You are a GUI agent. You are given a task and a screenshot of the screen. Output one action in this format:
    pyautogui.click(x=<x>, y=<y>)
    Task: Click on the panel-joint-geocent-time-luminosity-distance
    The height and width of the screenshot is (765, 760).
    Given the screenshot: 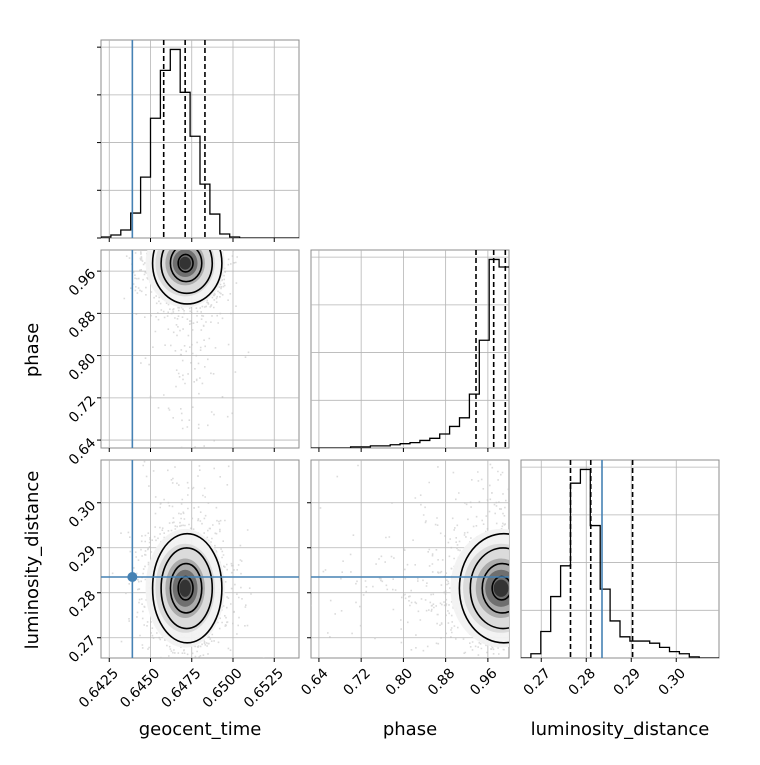 What is the action you would take?
    pyautogui.click(x=200, y=559)
    